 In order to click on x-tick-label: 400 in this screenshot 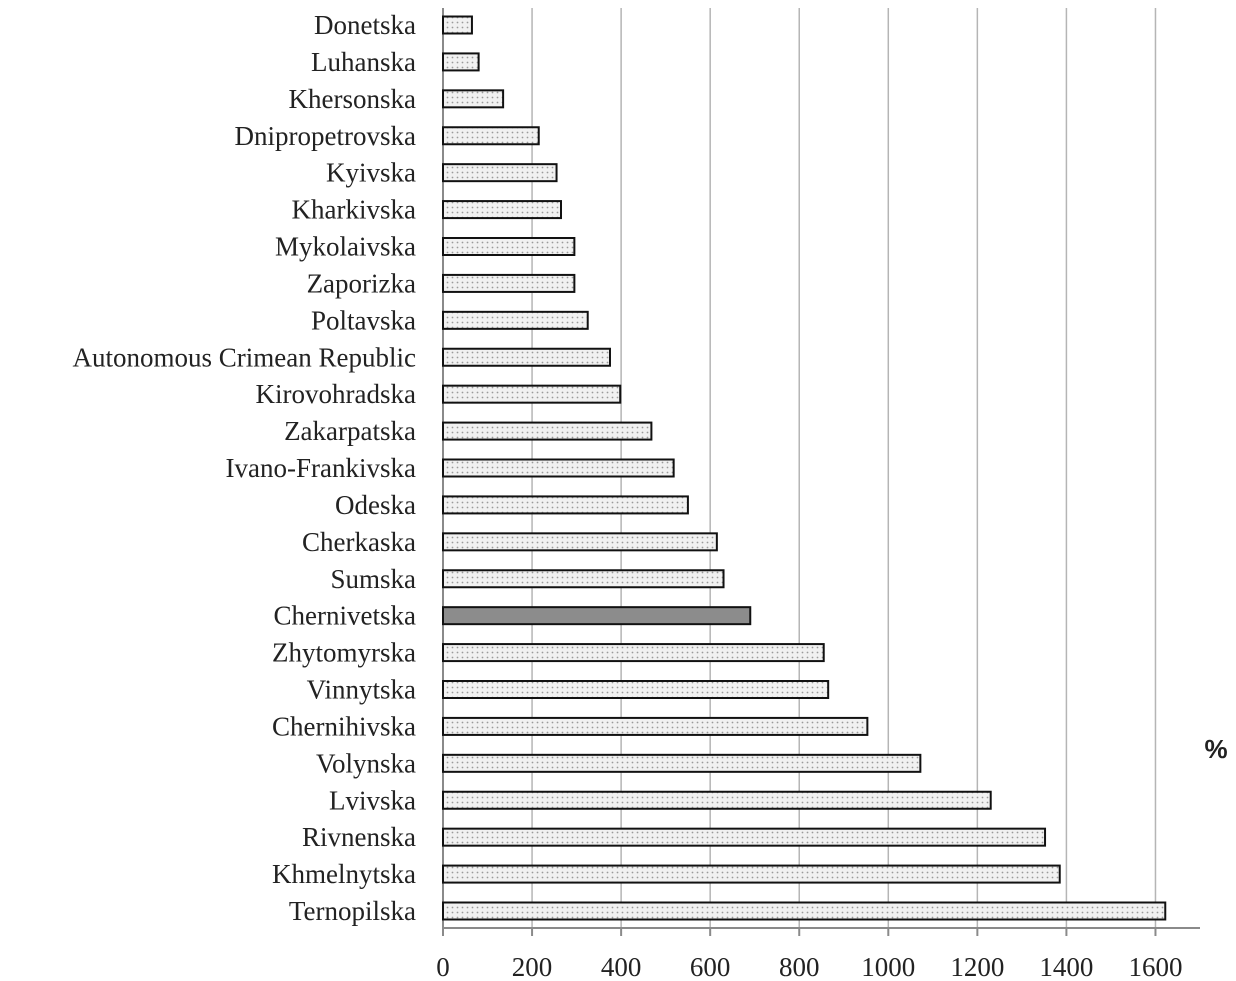, I will do `click(621, 966)`.